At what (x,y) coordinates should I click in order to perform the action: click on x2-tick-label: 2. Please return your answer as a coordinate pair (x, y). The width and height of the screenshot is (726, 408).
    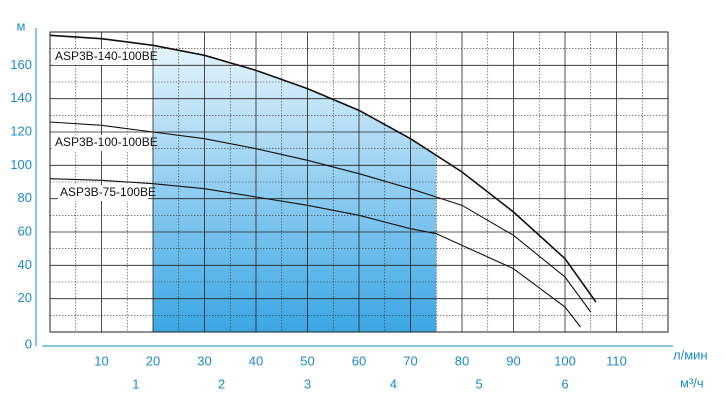
    Looking at the image, I should click on (221, 383).